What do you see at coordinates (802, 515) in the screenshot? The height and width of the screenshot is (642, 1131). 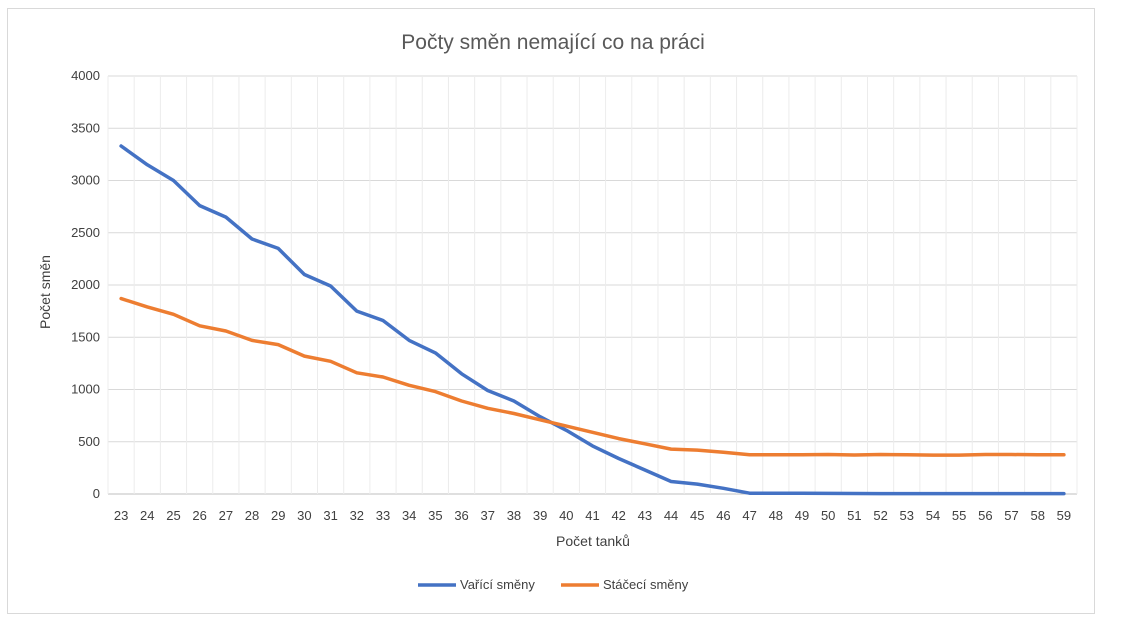 I see `x-tick-label: 49` at bounding box center [802, 515].